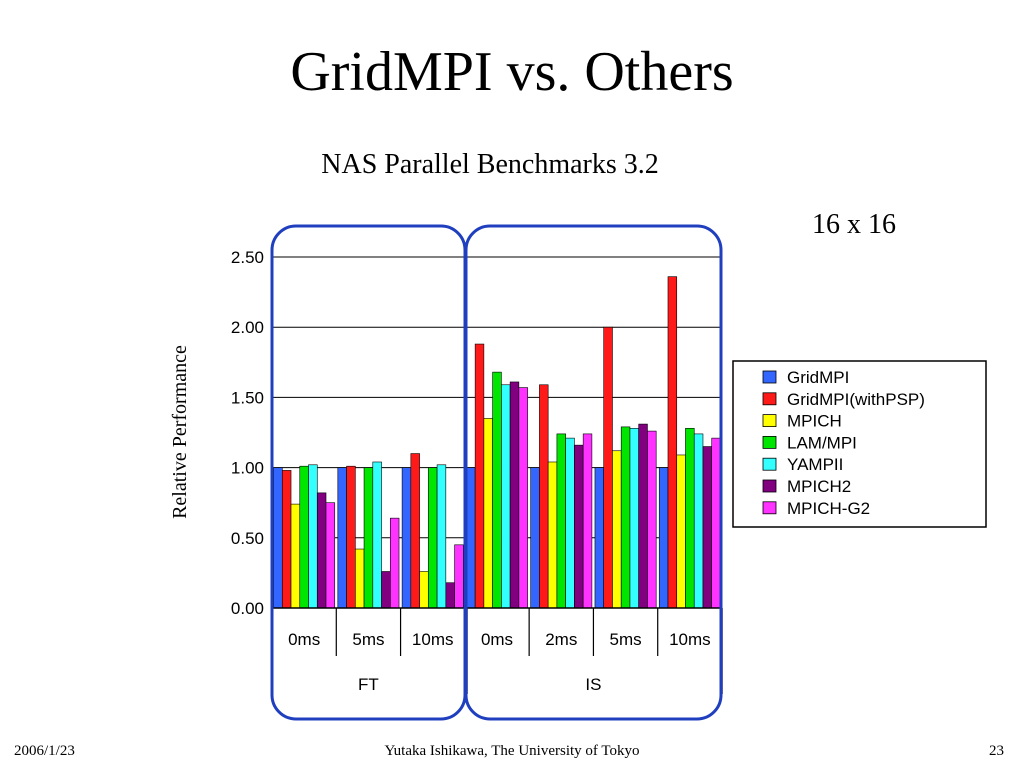 The width and height of the screenshot is (1024, 768). Describe the element at coordinates (854, 224) in the screenshot. I see `config-label: 16 x 16` at that location.